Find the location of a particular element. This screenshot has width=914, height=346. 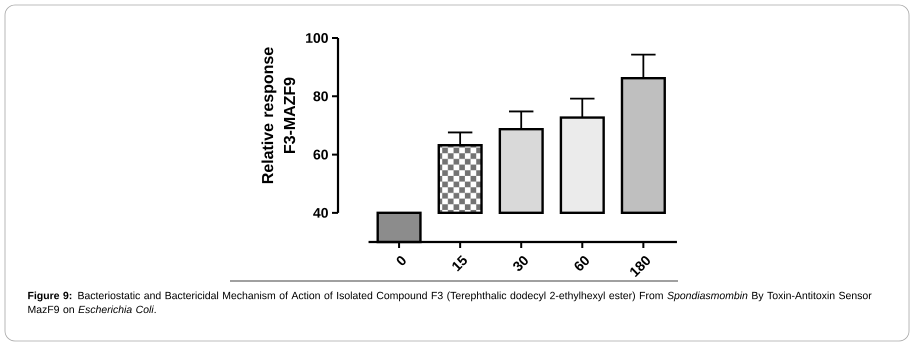

y-tick-label: 80 is located at coordinates (320, 96).